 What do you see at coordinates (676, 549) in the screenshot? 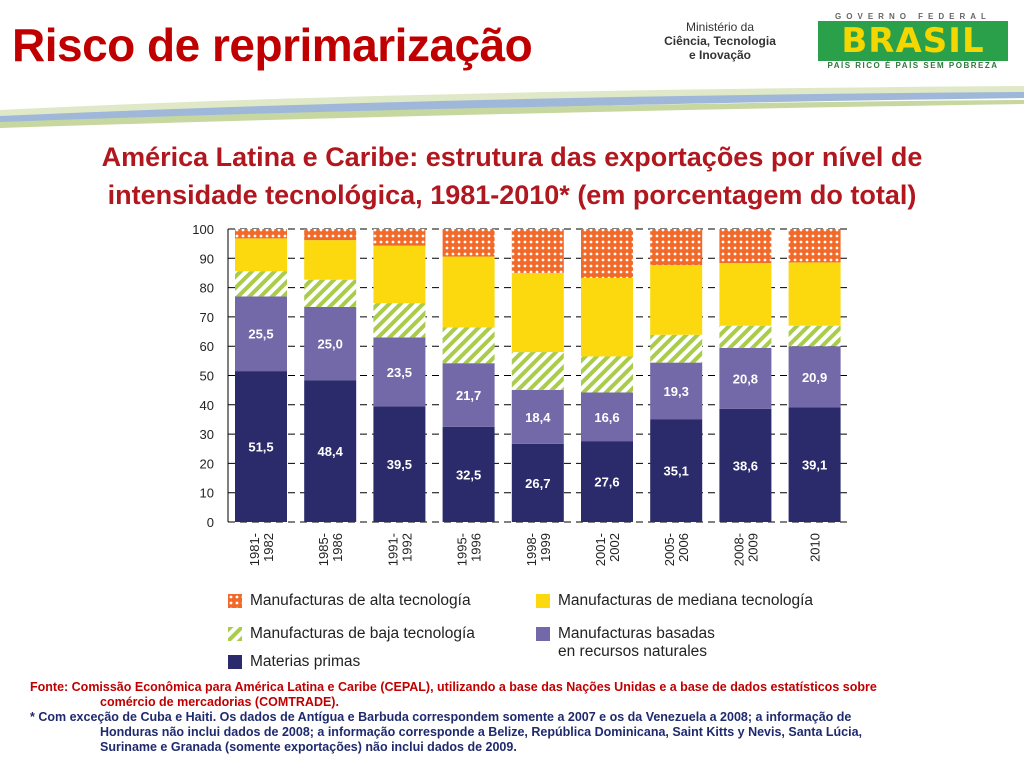
I see `x-tick-label: 2005-2006` at bounding box center [676, 549].